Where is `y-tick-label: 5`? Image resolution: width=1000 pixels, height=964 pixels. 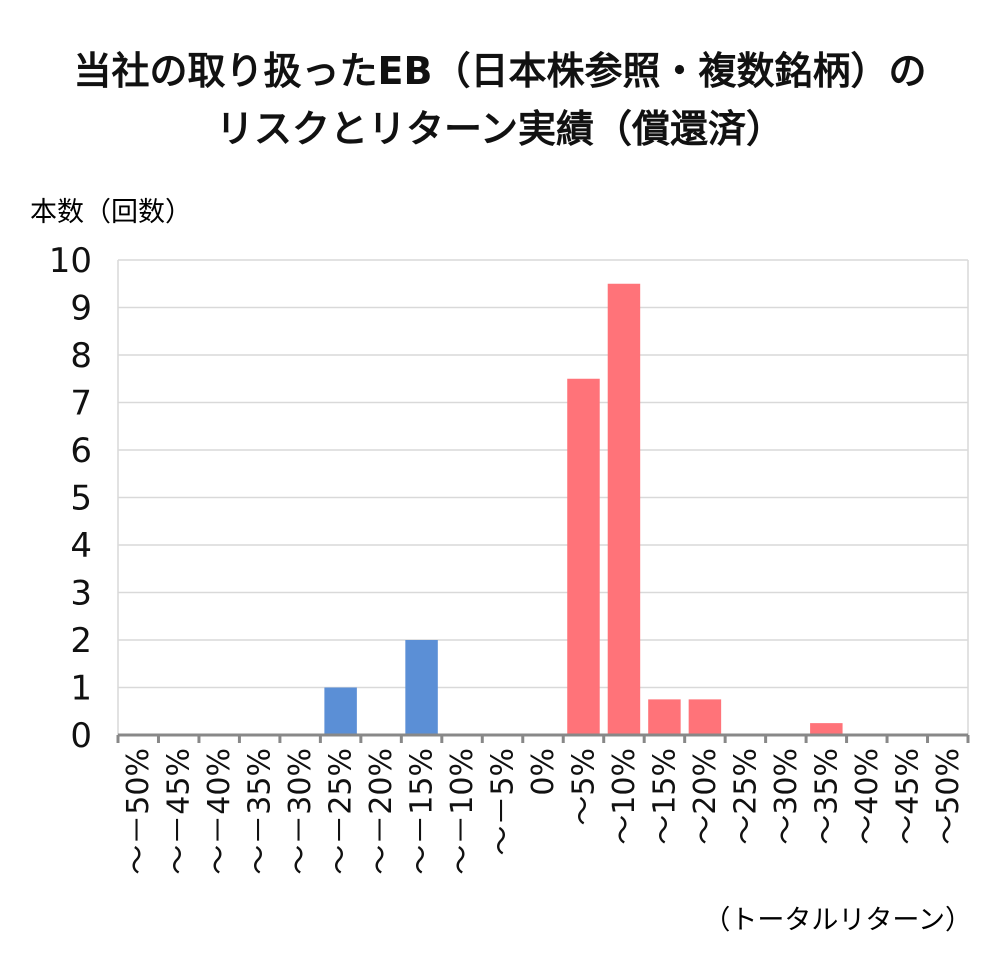 y-tick-label: 5 is located at coordinates (81, 499).